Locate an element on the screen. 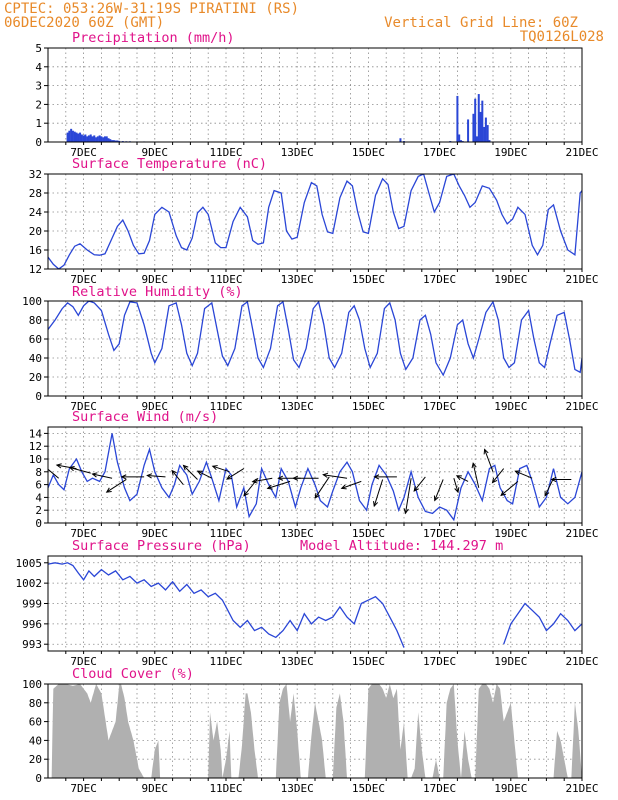 This screenshot has height=800, width=618. temp-line is located at coordinates (315, 221).